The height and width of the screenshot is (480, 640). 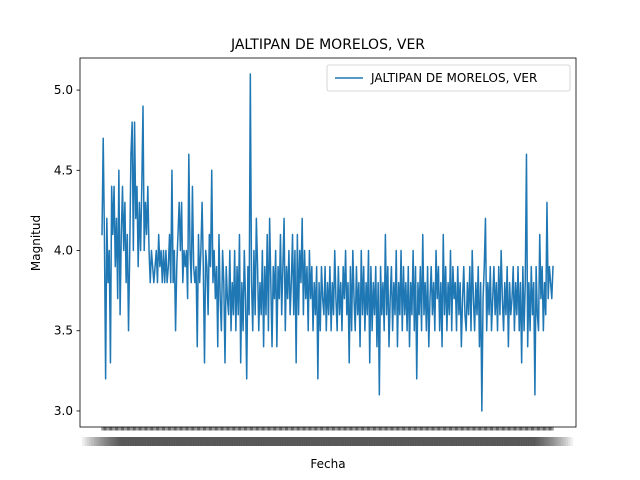 What do you see at coordinates (63, 90) in the screenshot?
I see `y-tick-label: 5.0` at bounding box center [63, 90].